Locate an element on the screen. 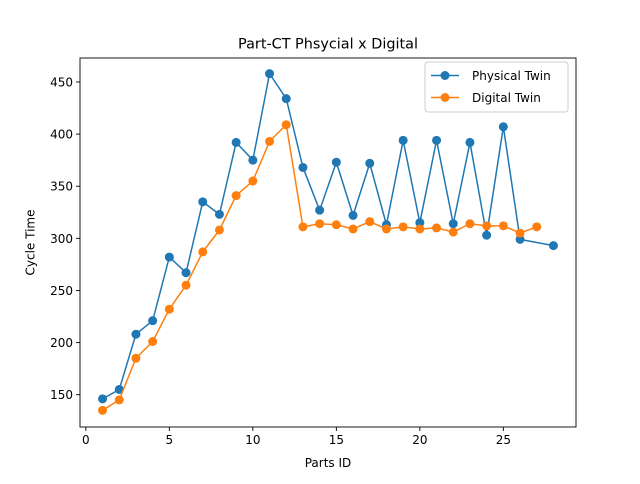 This screenshot has width=640, height=484. x-axis-label: Parts ID is located at coordinates (328, 463).